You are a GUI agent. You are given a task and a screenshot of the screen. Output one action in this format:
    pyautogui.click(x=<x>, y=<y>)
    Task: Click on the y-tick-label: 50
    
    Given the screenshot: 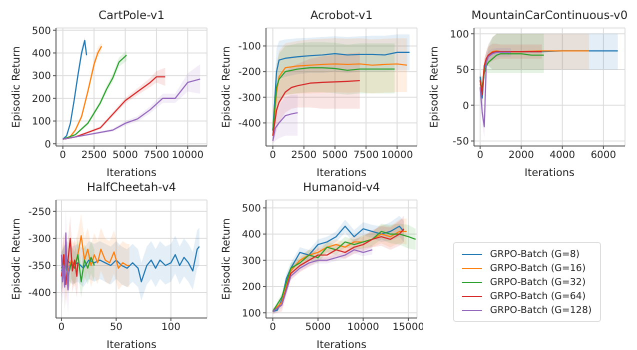 What is the action you would take?
    pyautogui.click(x=462, y=70)
    